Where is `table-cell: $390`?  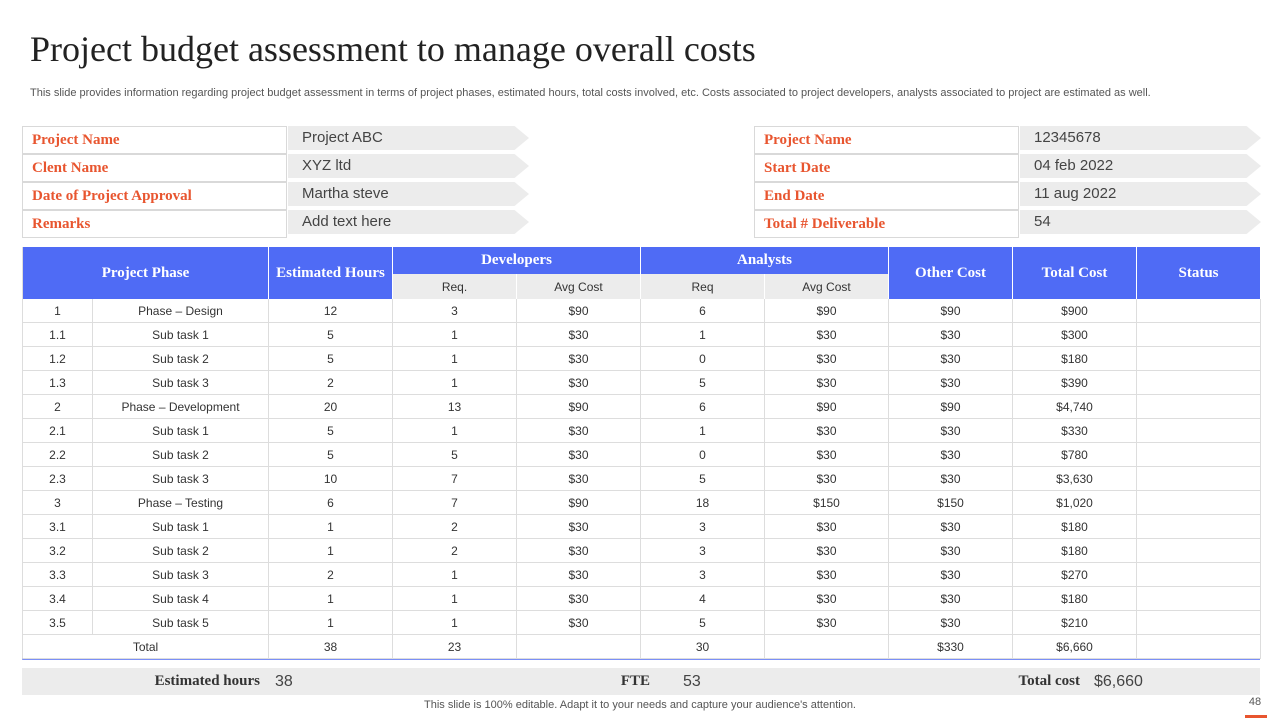 table-cell: $390 is located at coordinates (1075, 383).